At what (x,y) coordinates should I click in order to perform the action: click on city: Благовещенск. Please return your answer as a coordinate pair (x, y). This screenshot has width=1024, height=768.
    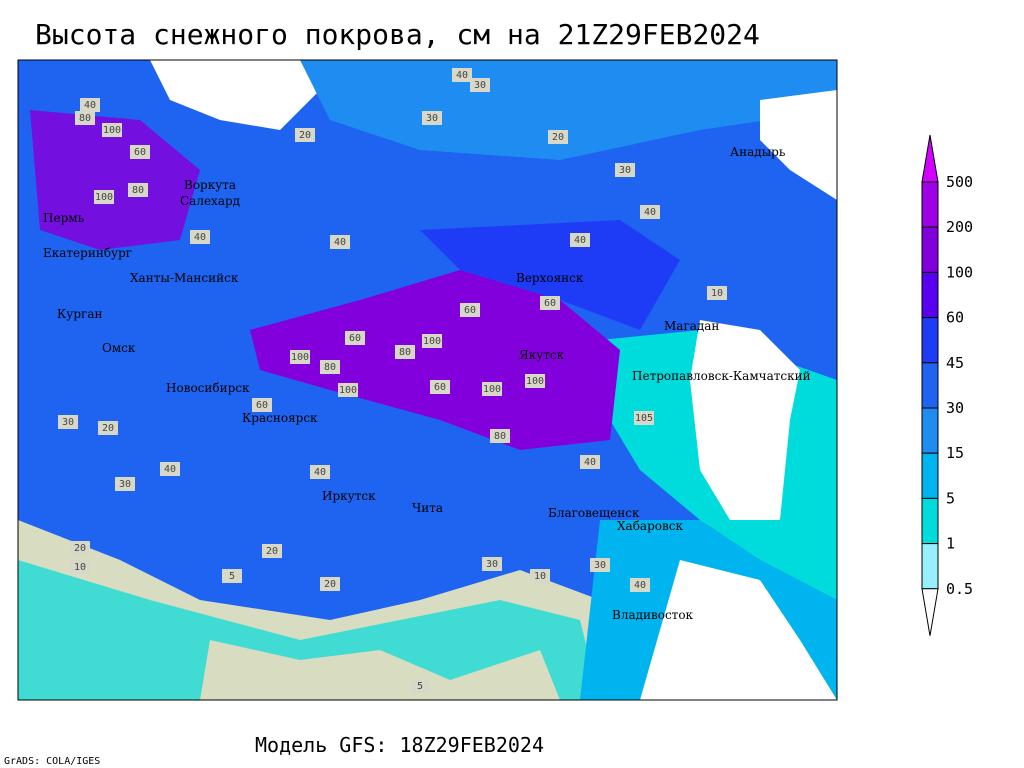
    Looking at the image, I should click on (594, 513).